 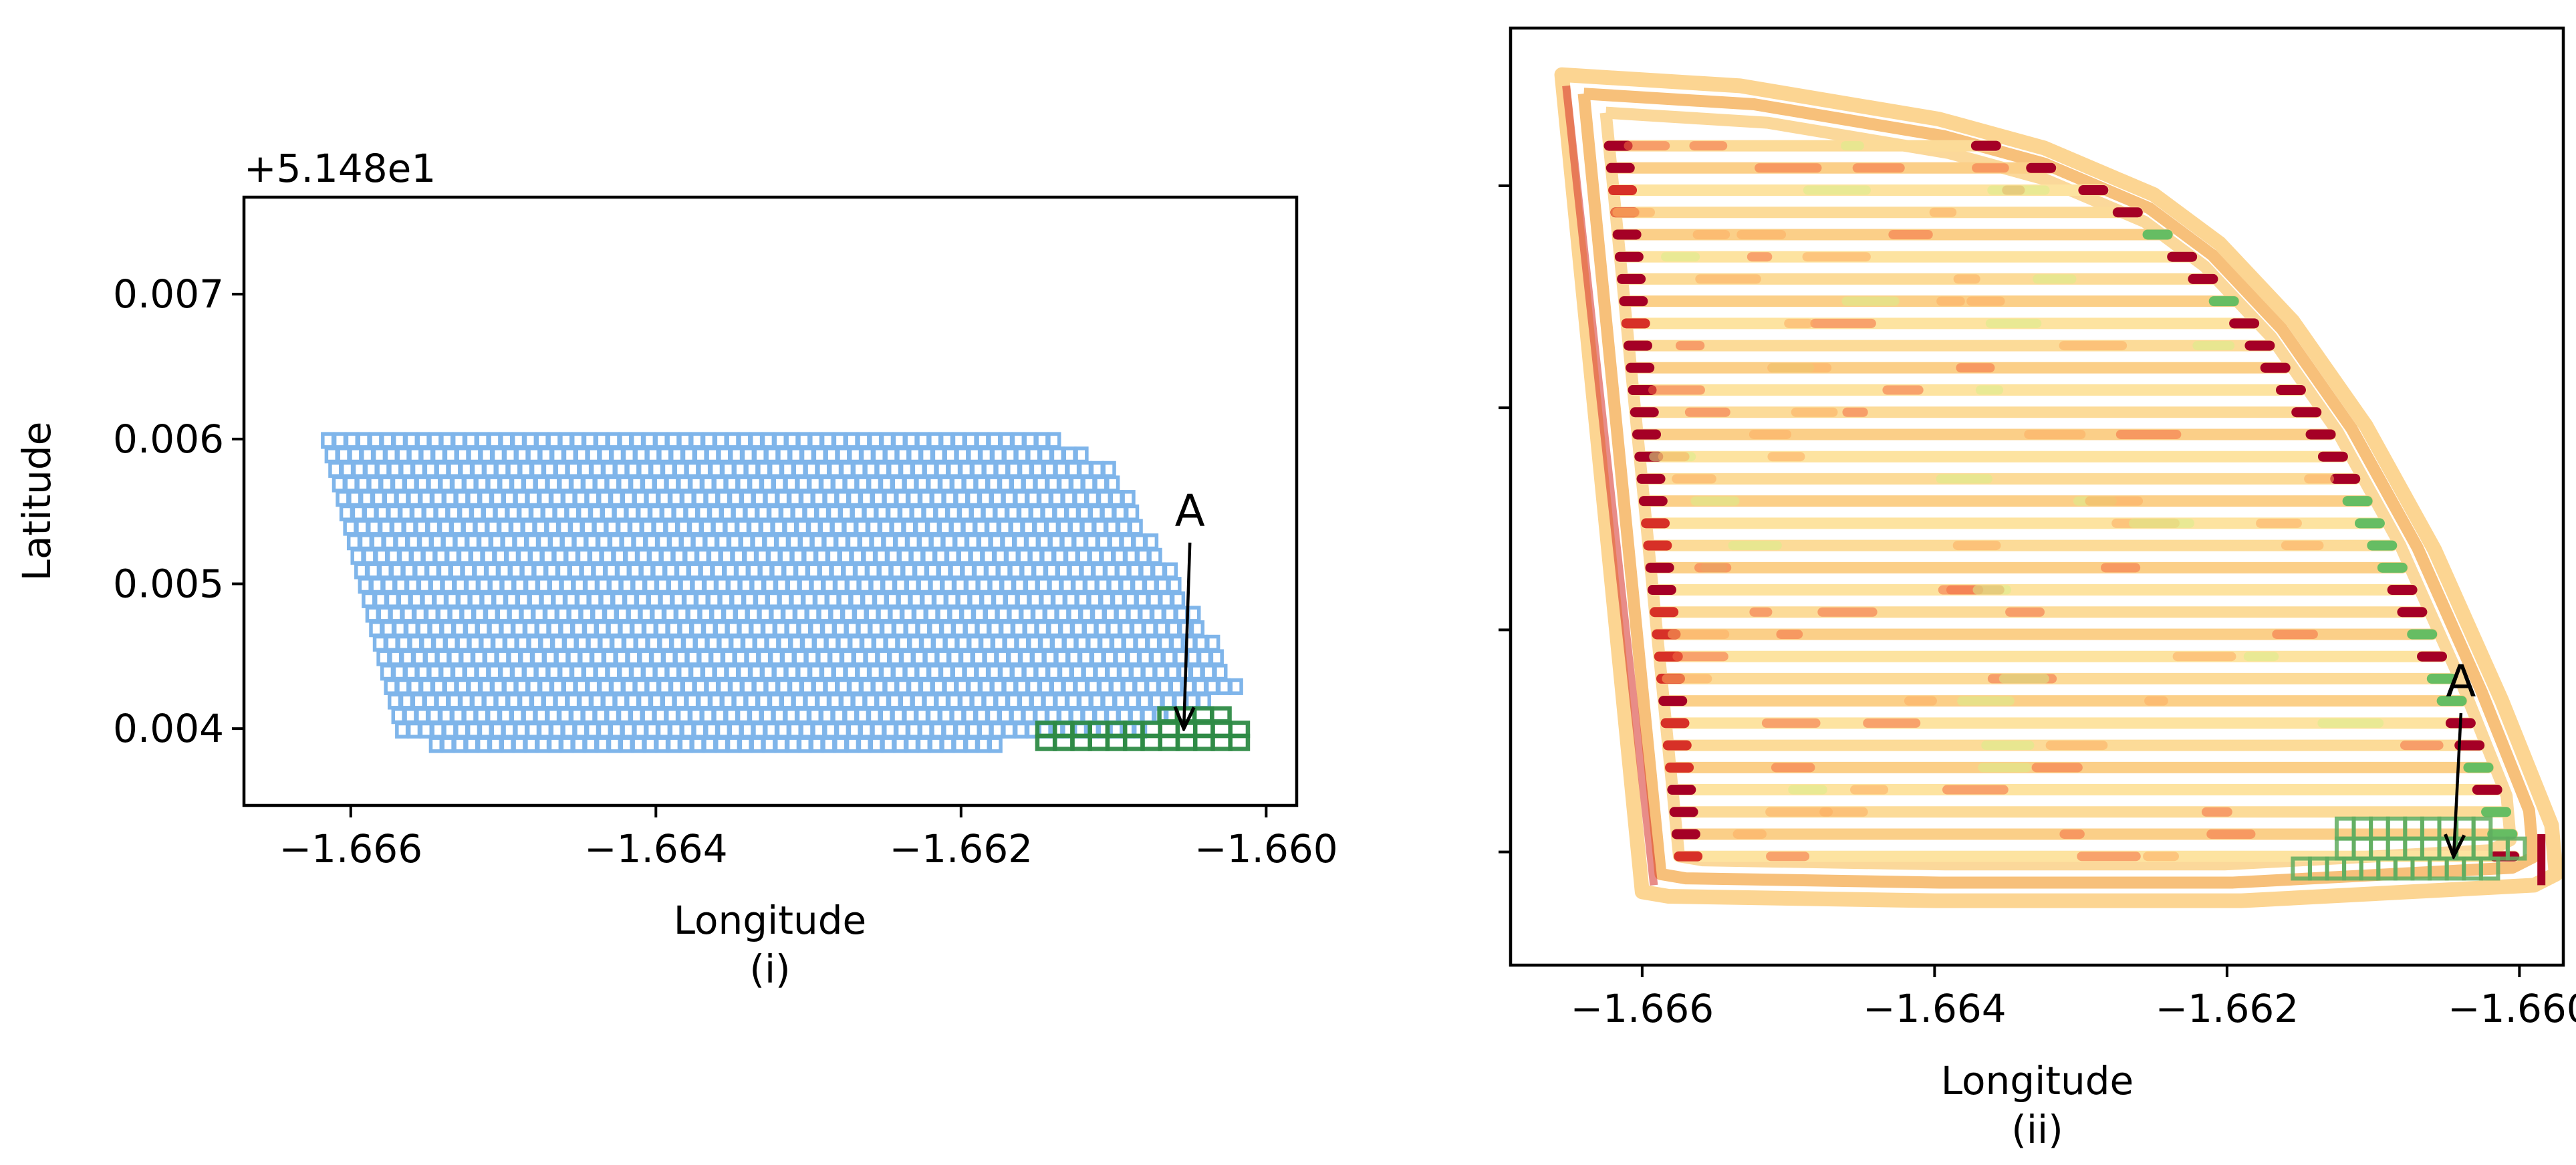 What do you see at coordinates (1203, 742) in the screenshot?
I see `region-a-cell` at bounding box center [1203, 742].